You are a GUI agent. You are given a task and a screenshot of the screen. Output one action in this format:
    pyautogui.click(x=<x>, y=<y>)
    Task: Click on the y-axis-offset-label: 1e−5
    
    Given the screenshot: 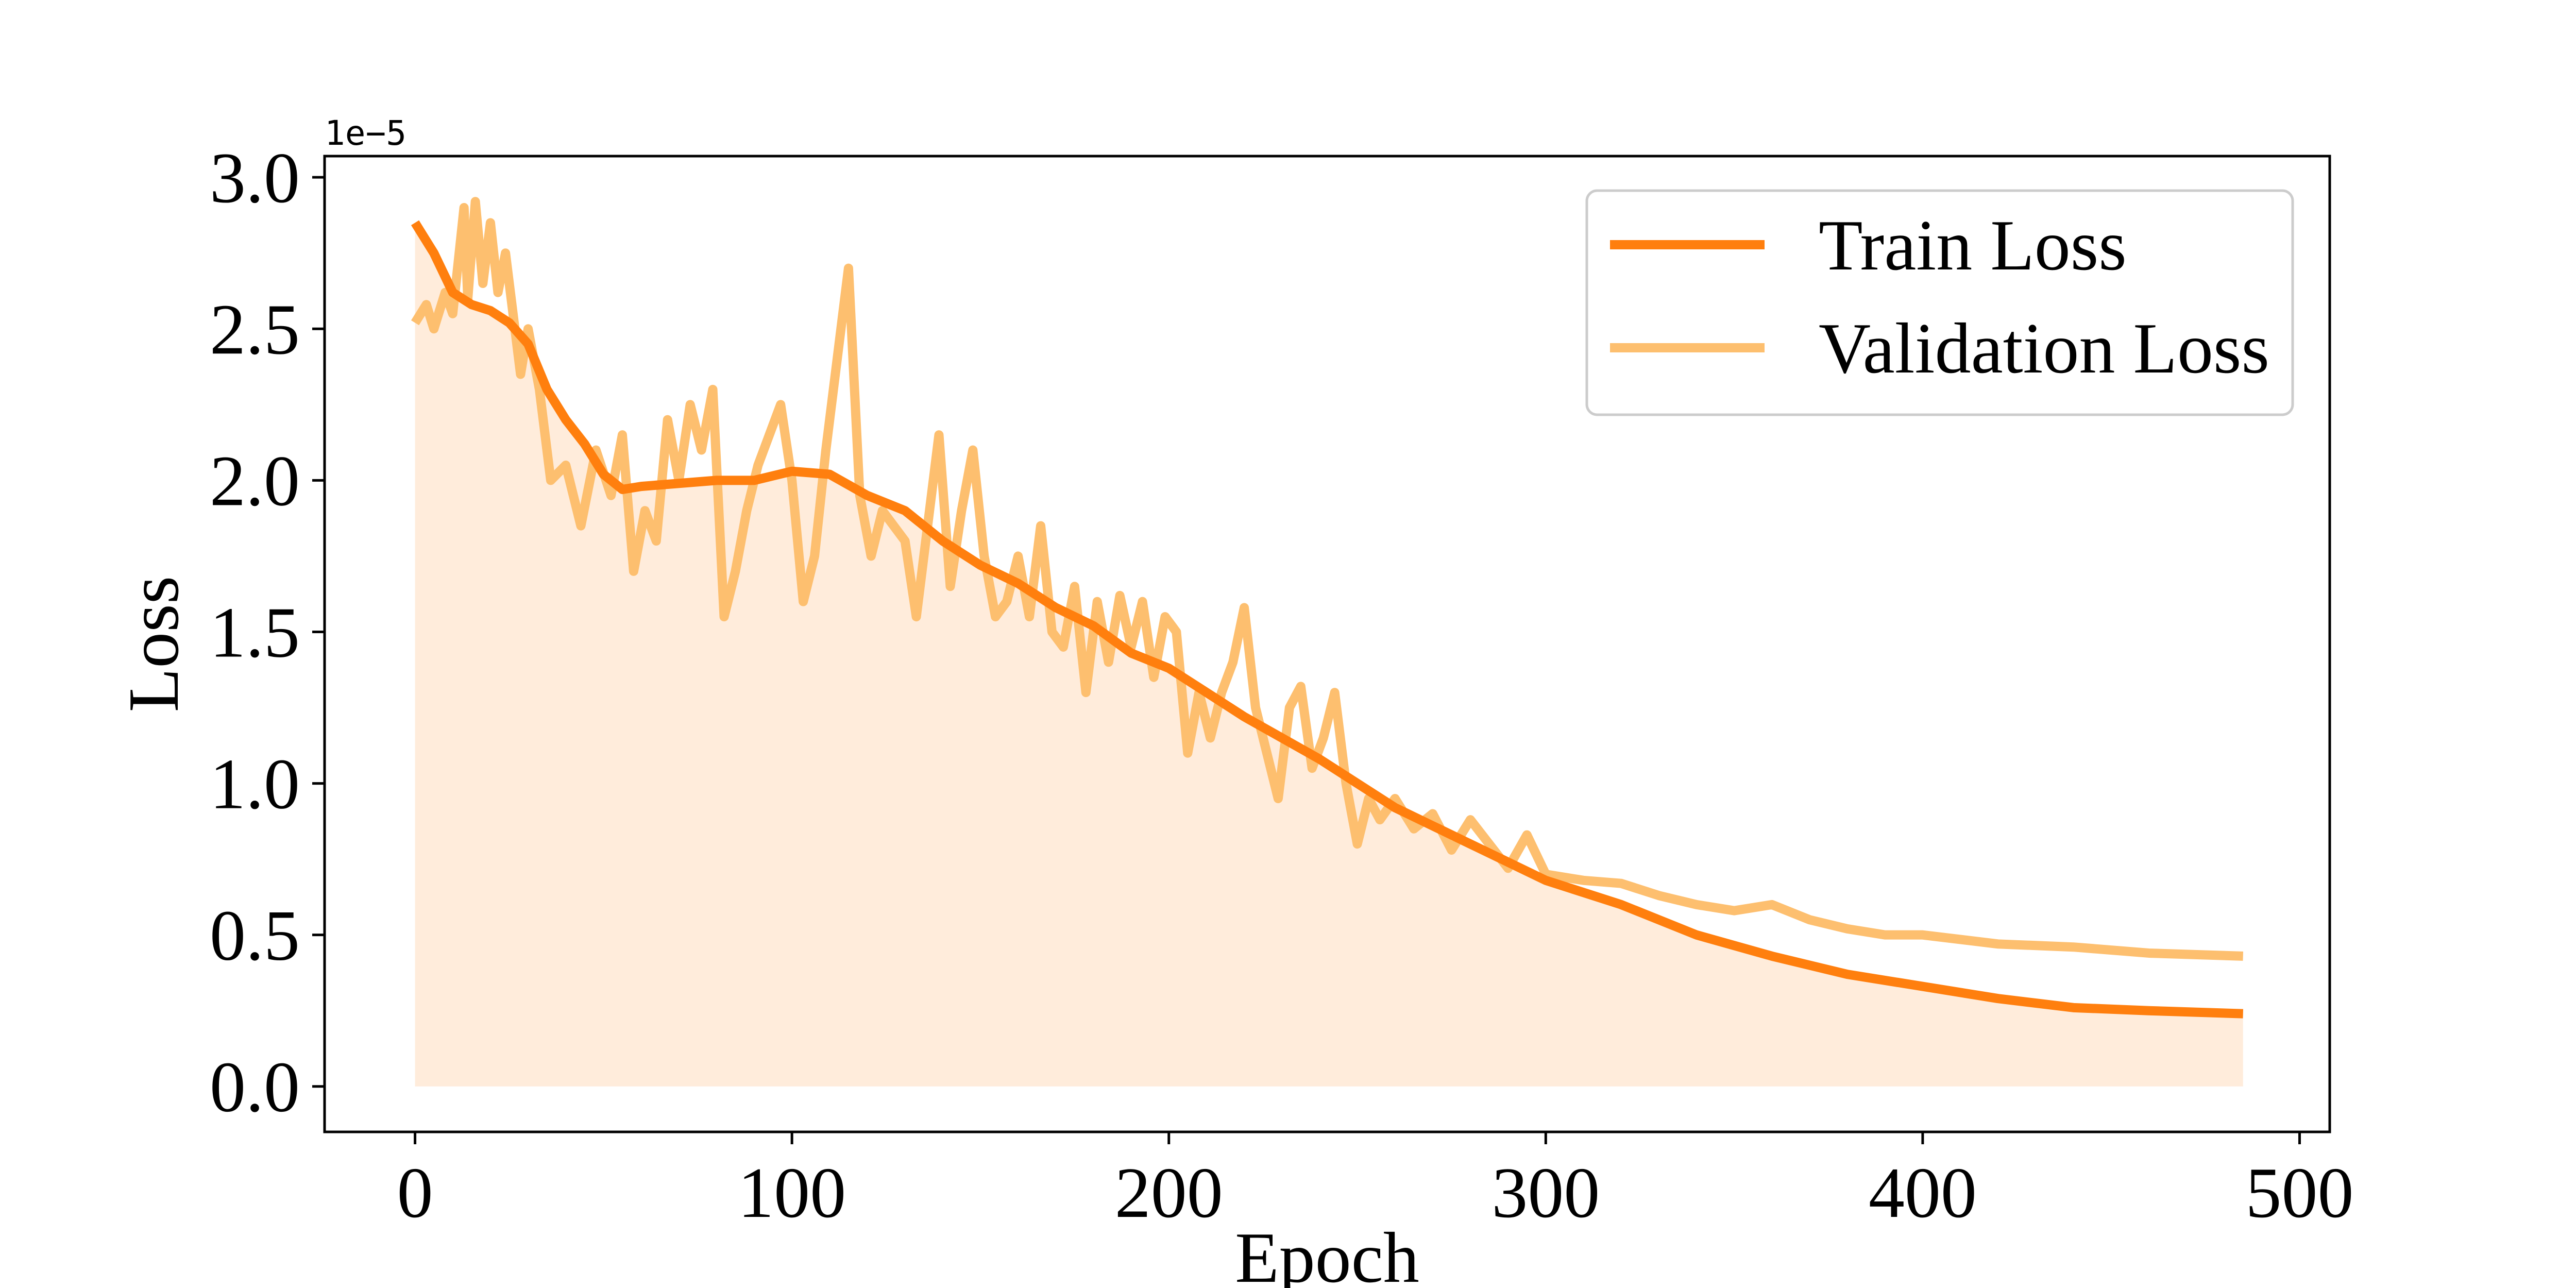 What is the action you would take?
    pyautogui.click(x=365, y=133)
    